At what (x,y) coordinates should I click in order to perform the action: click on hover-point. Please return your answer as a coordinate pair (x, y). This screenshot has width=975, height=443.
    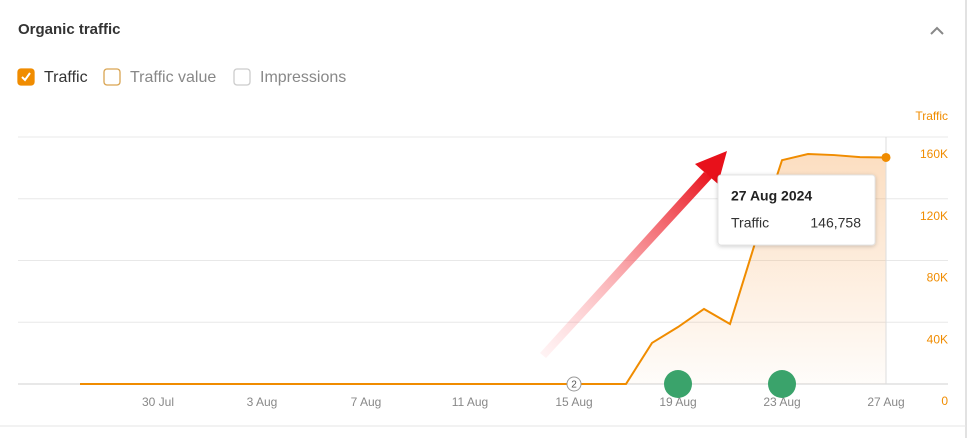
    Looking at the image, I should click on (886, 157).